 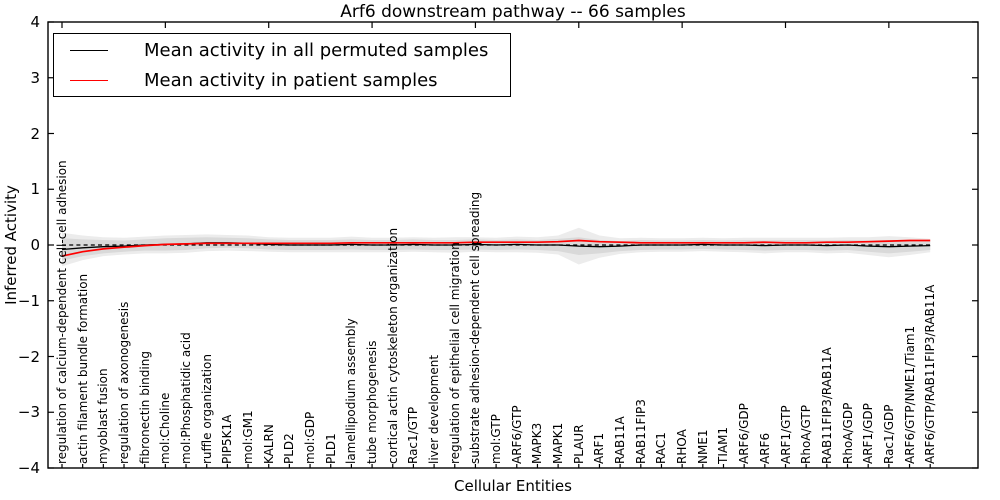 I want to click on permuted-activity-inner-range, so click(x=496, y=249).